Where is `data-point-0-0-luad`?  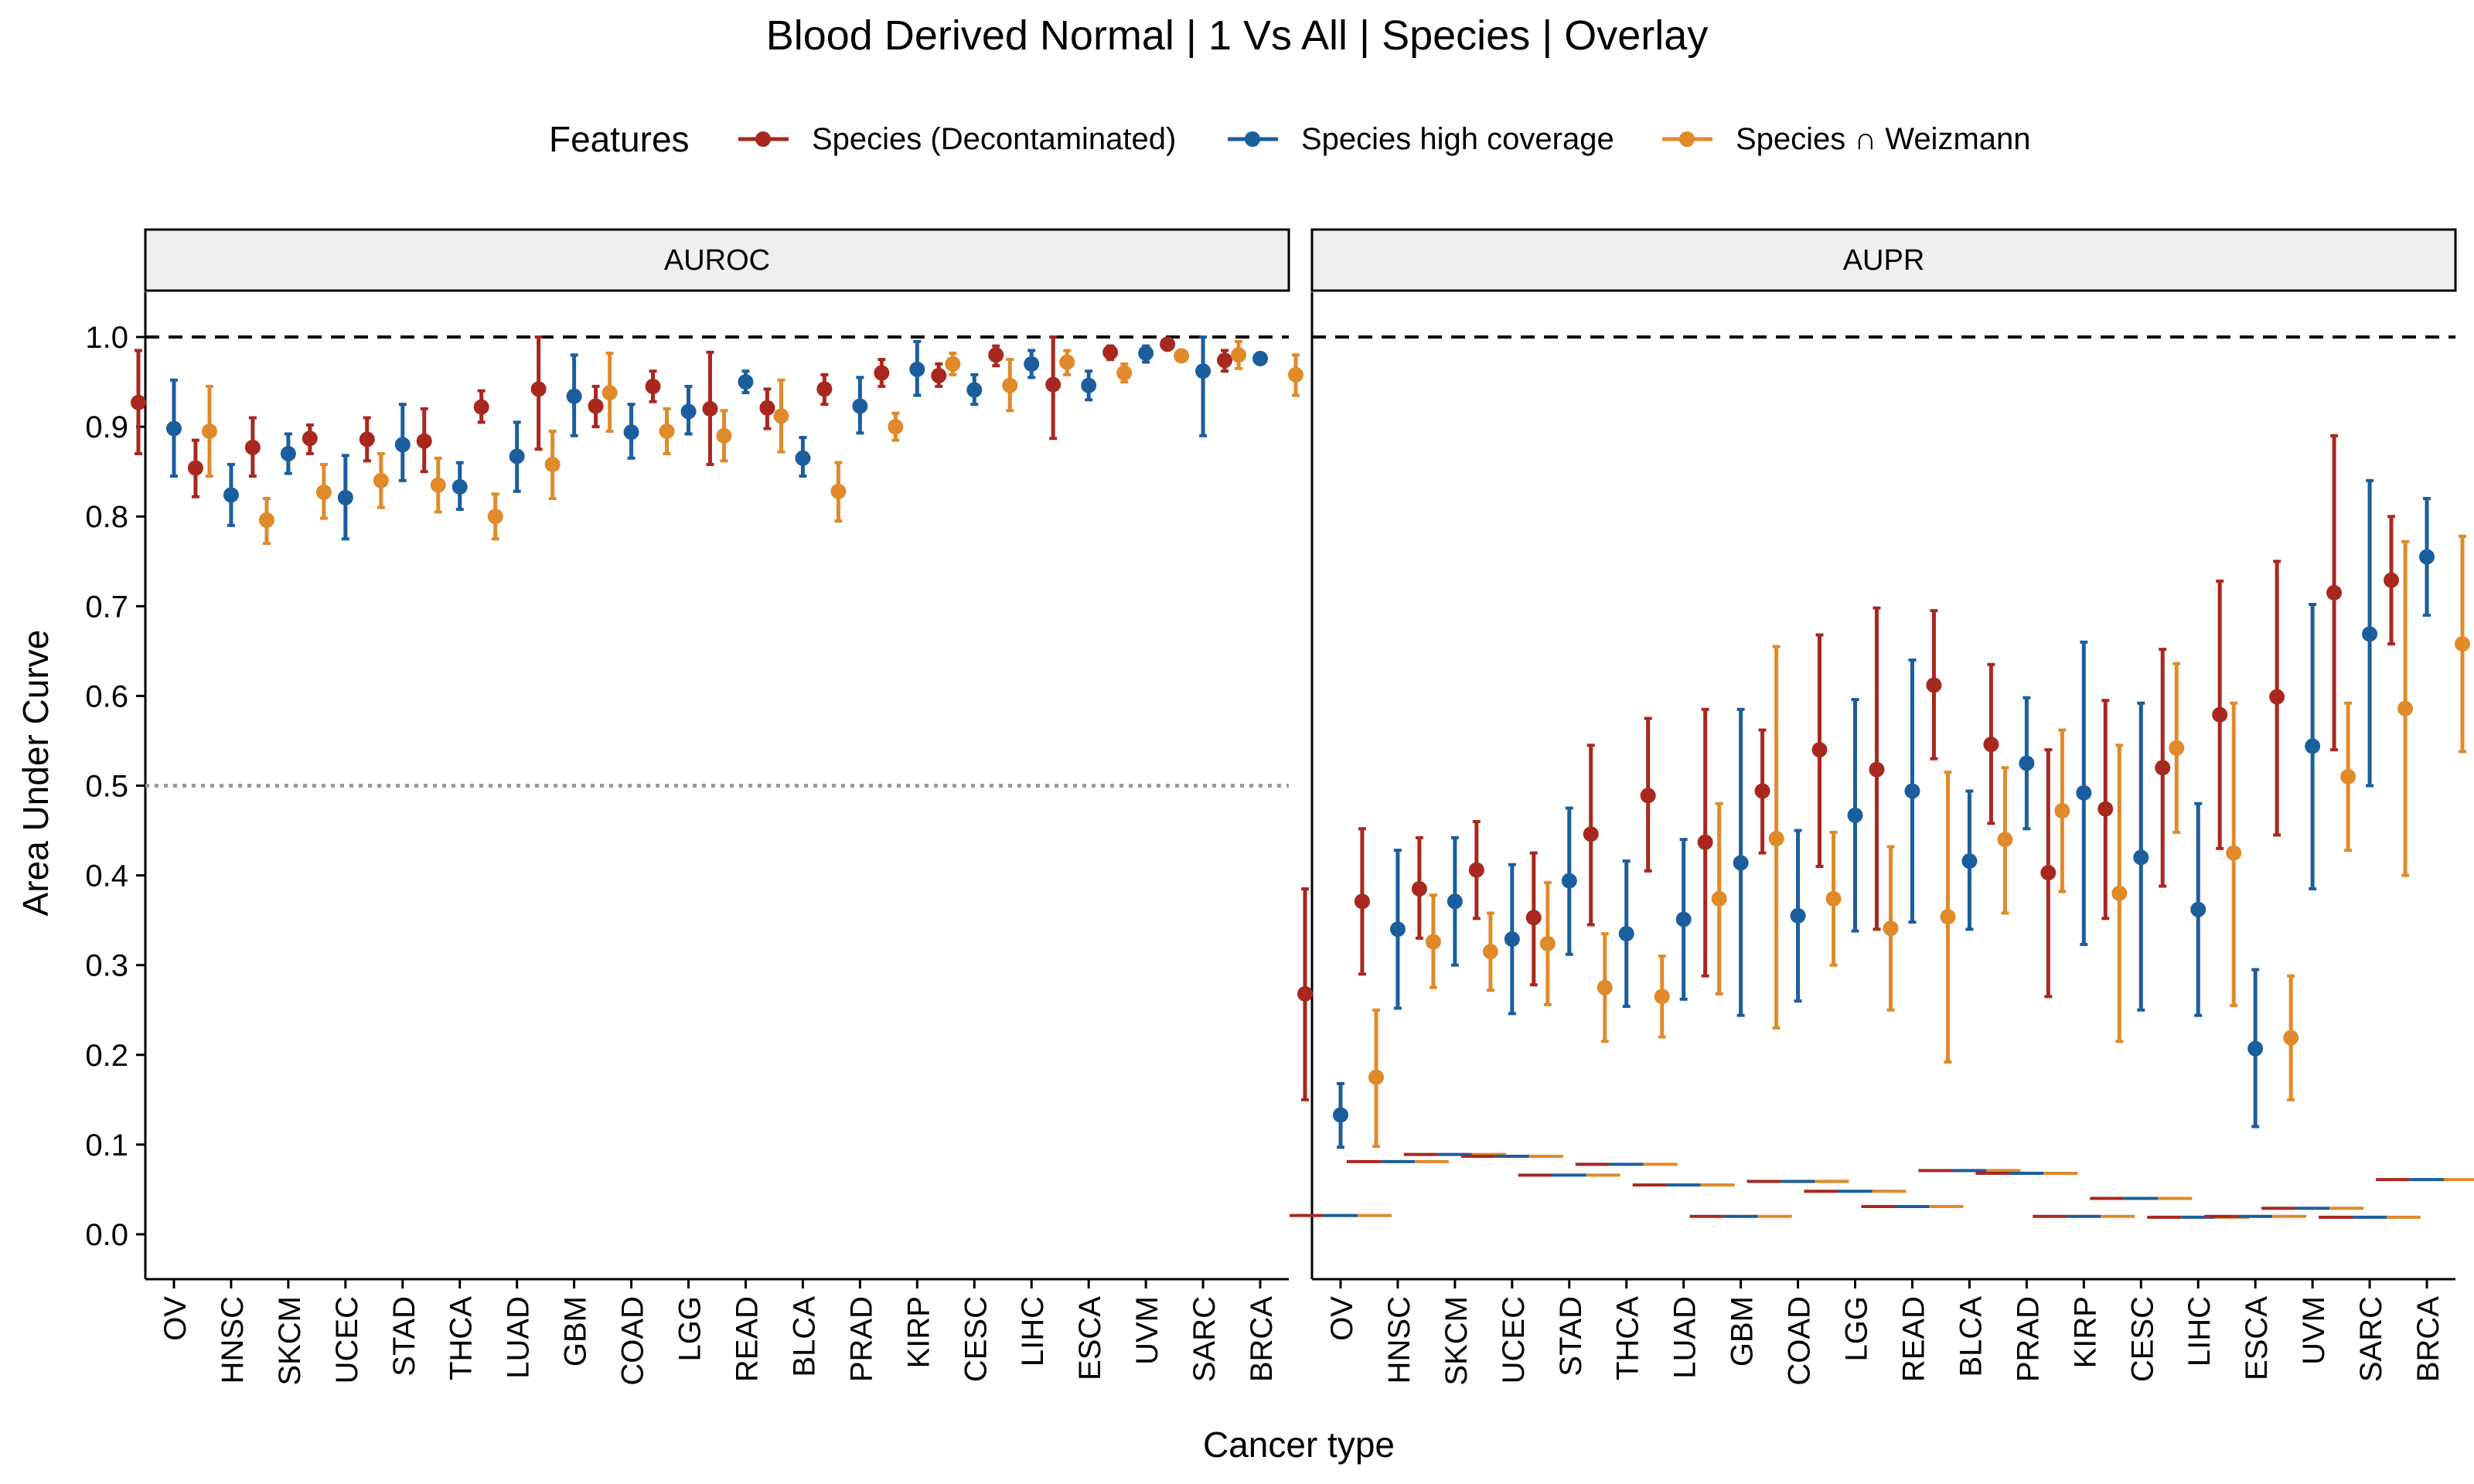 data-point-0-0-luad is located at coordinates (481, 407).